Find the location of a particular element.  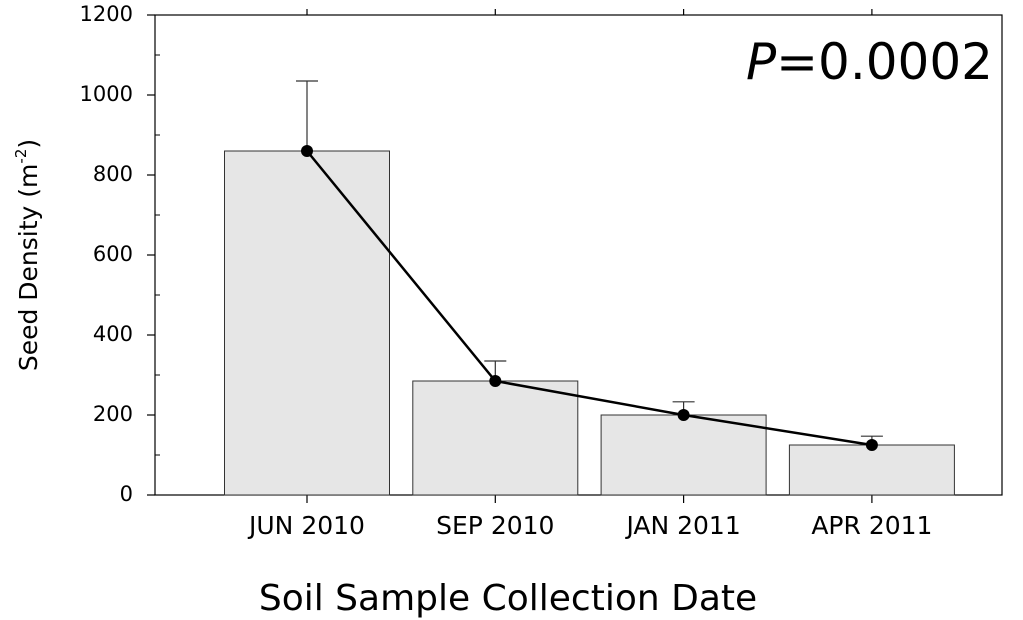

x-tick-label: JUN 2010 is located at coordinates (306, 525).